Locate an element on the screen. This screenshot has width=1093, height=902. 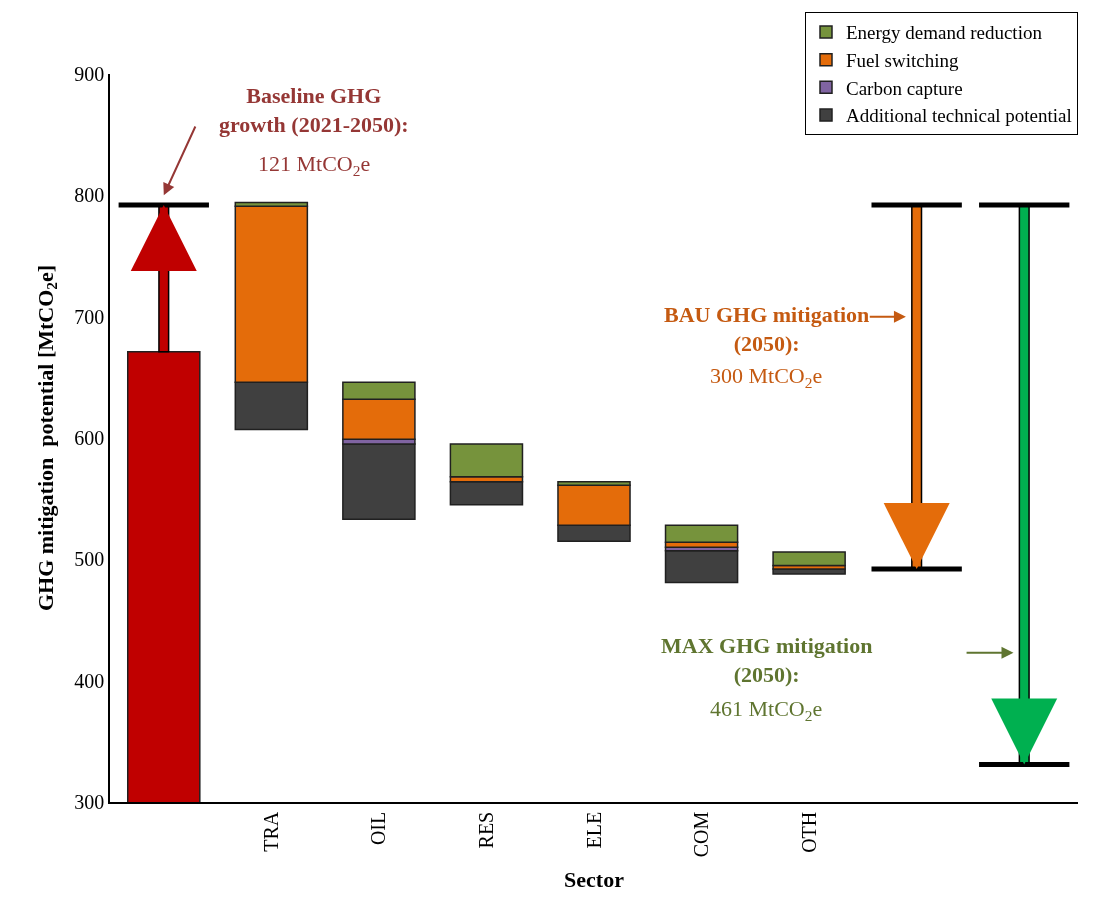
x-tick-label: TRA is located at coordinates (270, 831).